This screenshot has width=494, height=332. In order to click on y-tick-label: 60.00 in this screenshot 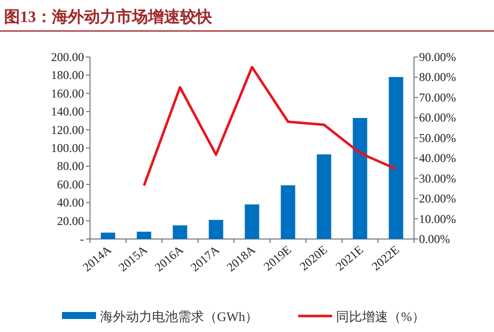, I will do `click(70, 184)`.